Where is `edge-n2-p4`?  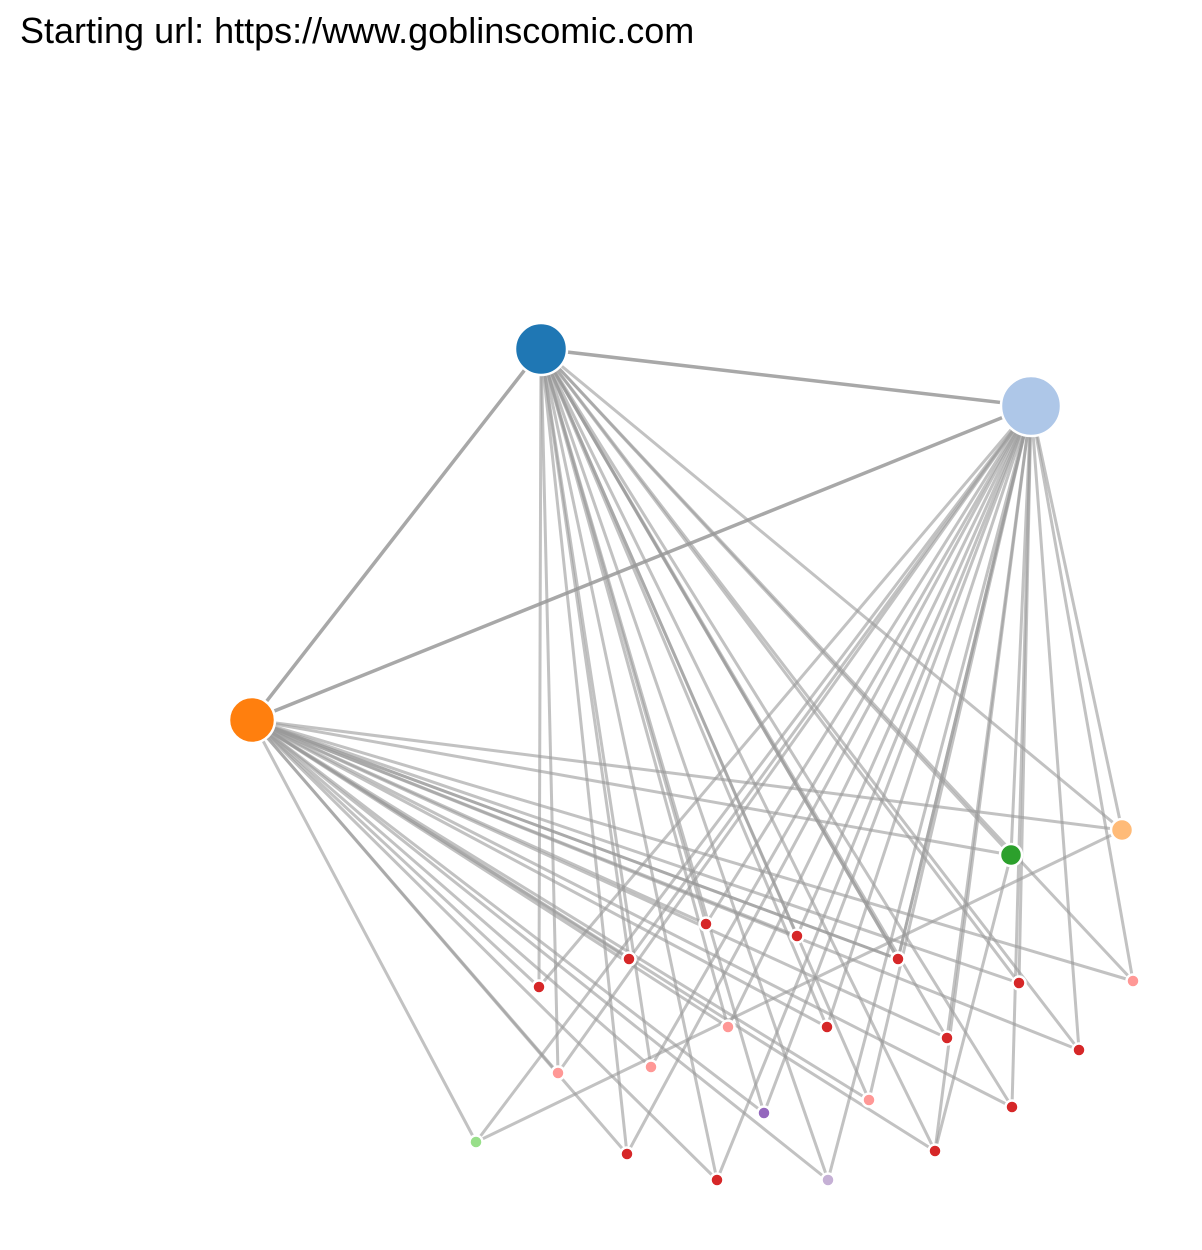
edge-n2-p4 is located at coordinates (451, 893).